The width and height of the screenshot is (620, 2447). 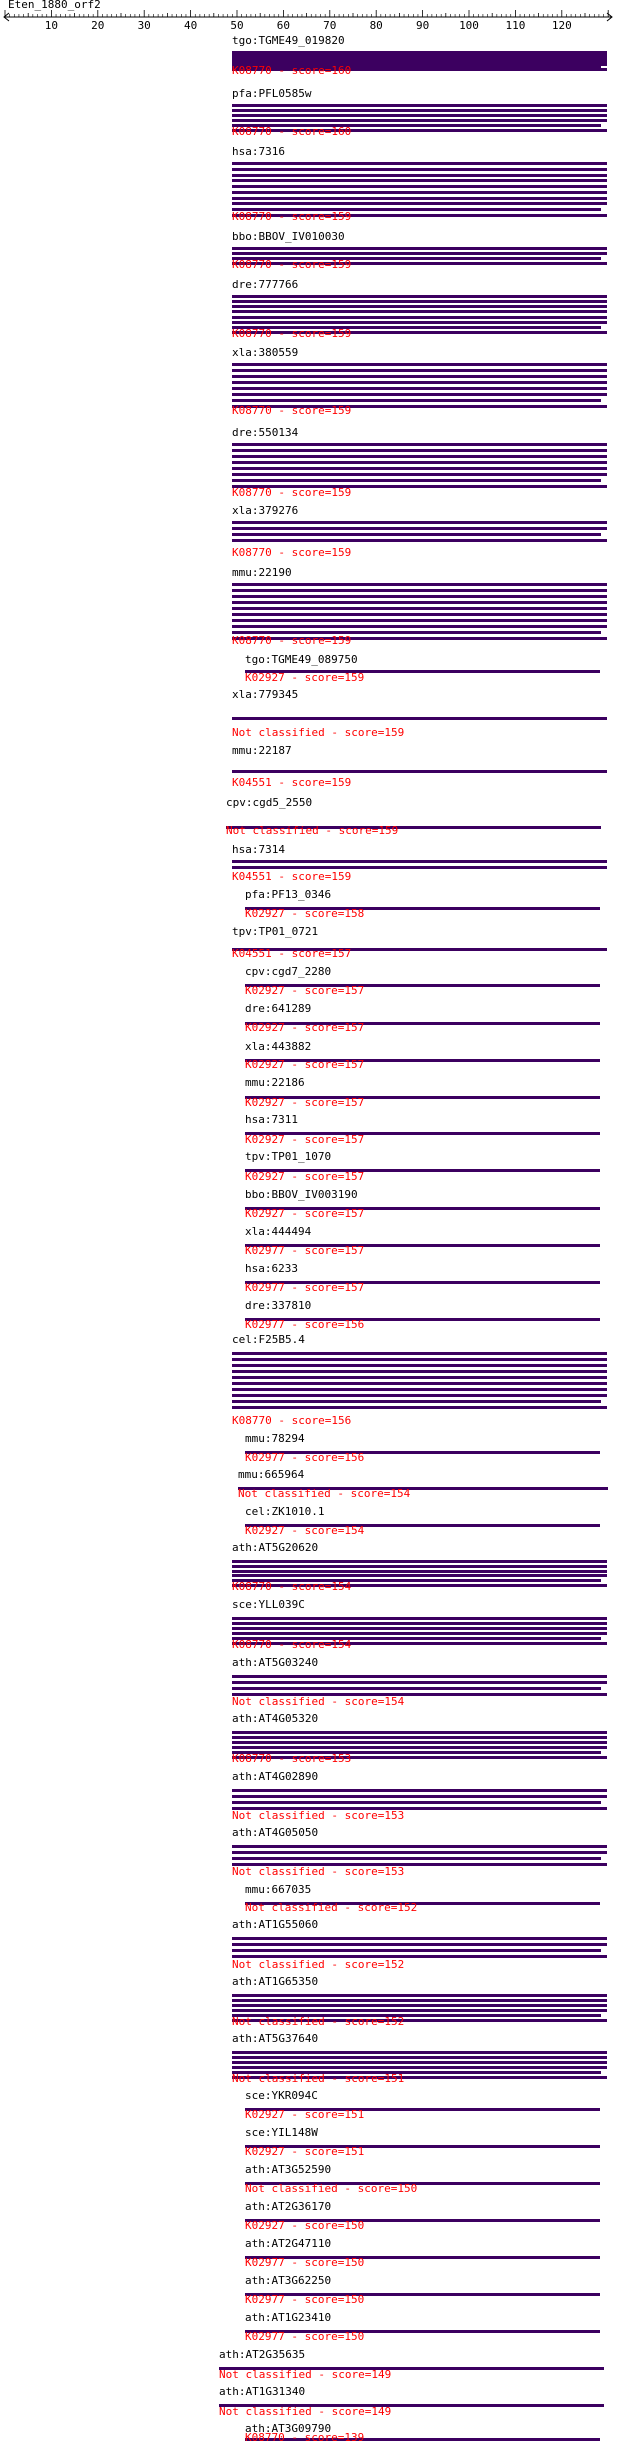 I want to click on ko-score-label: Not classified - score=159, so click(x=318, y=732).